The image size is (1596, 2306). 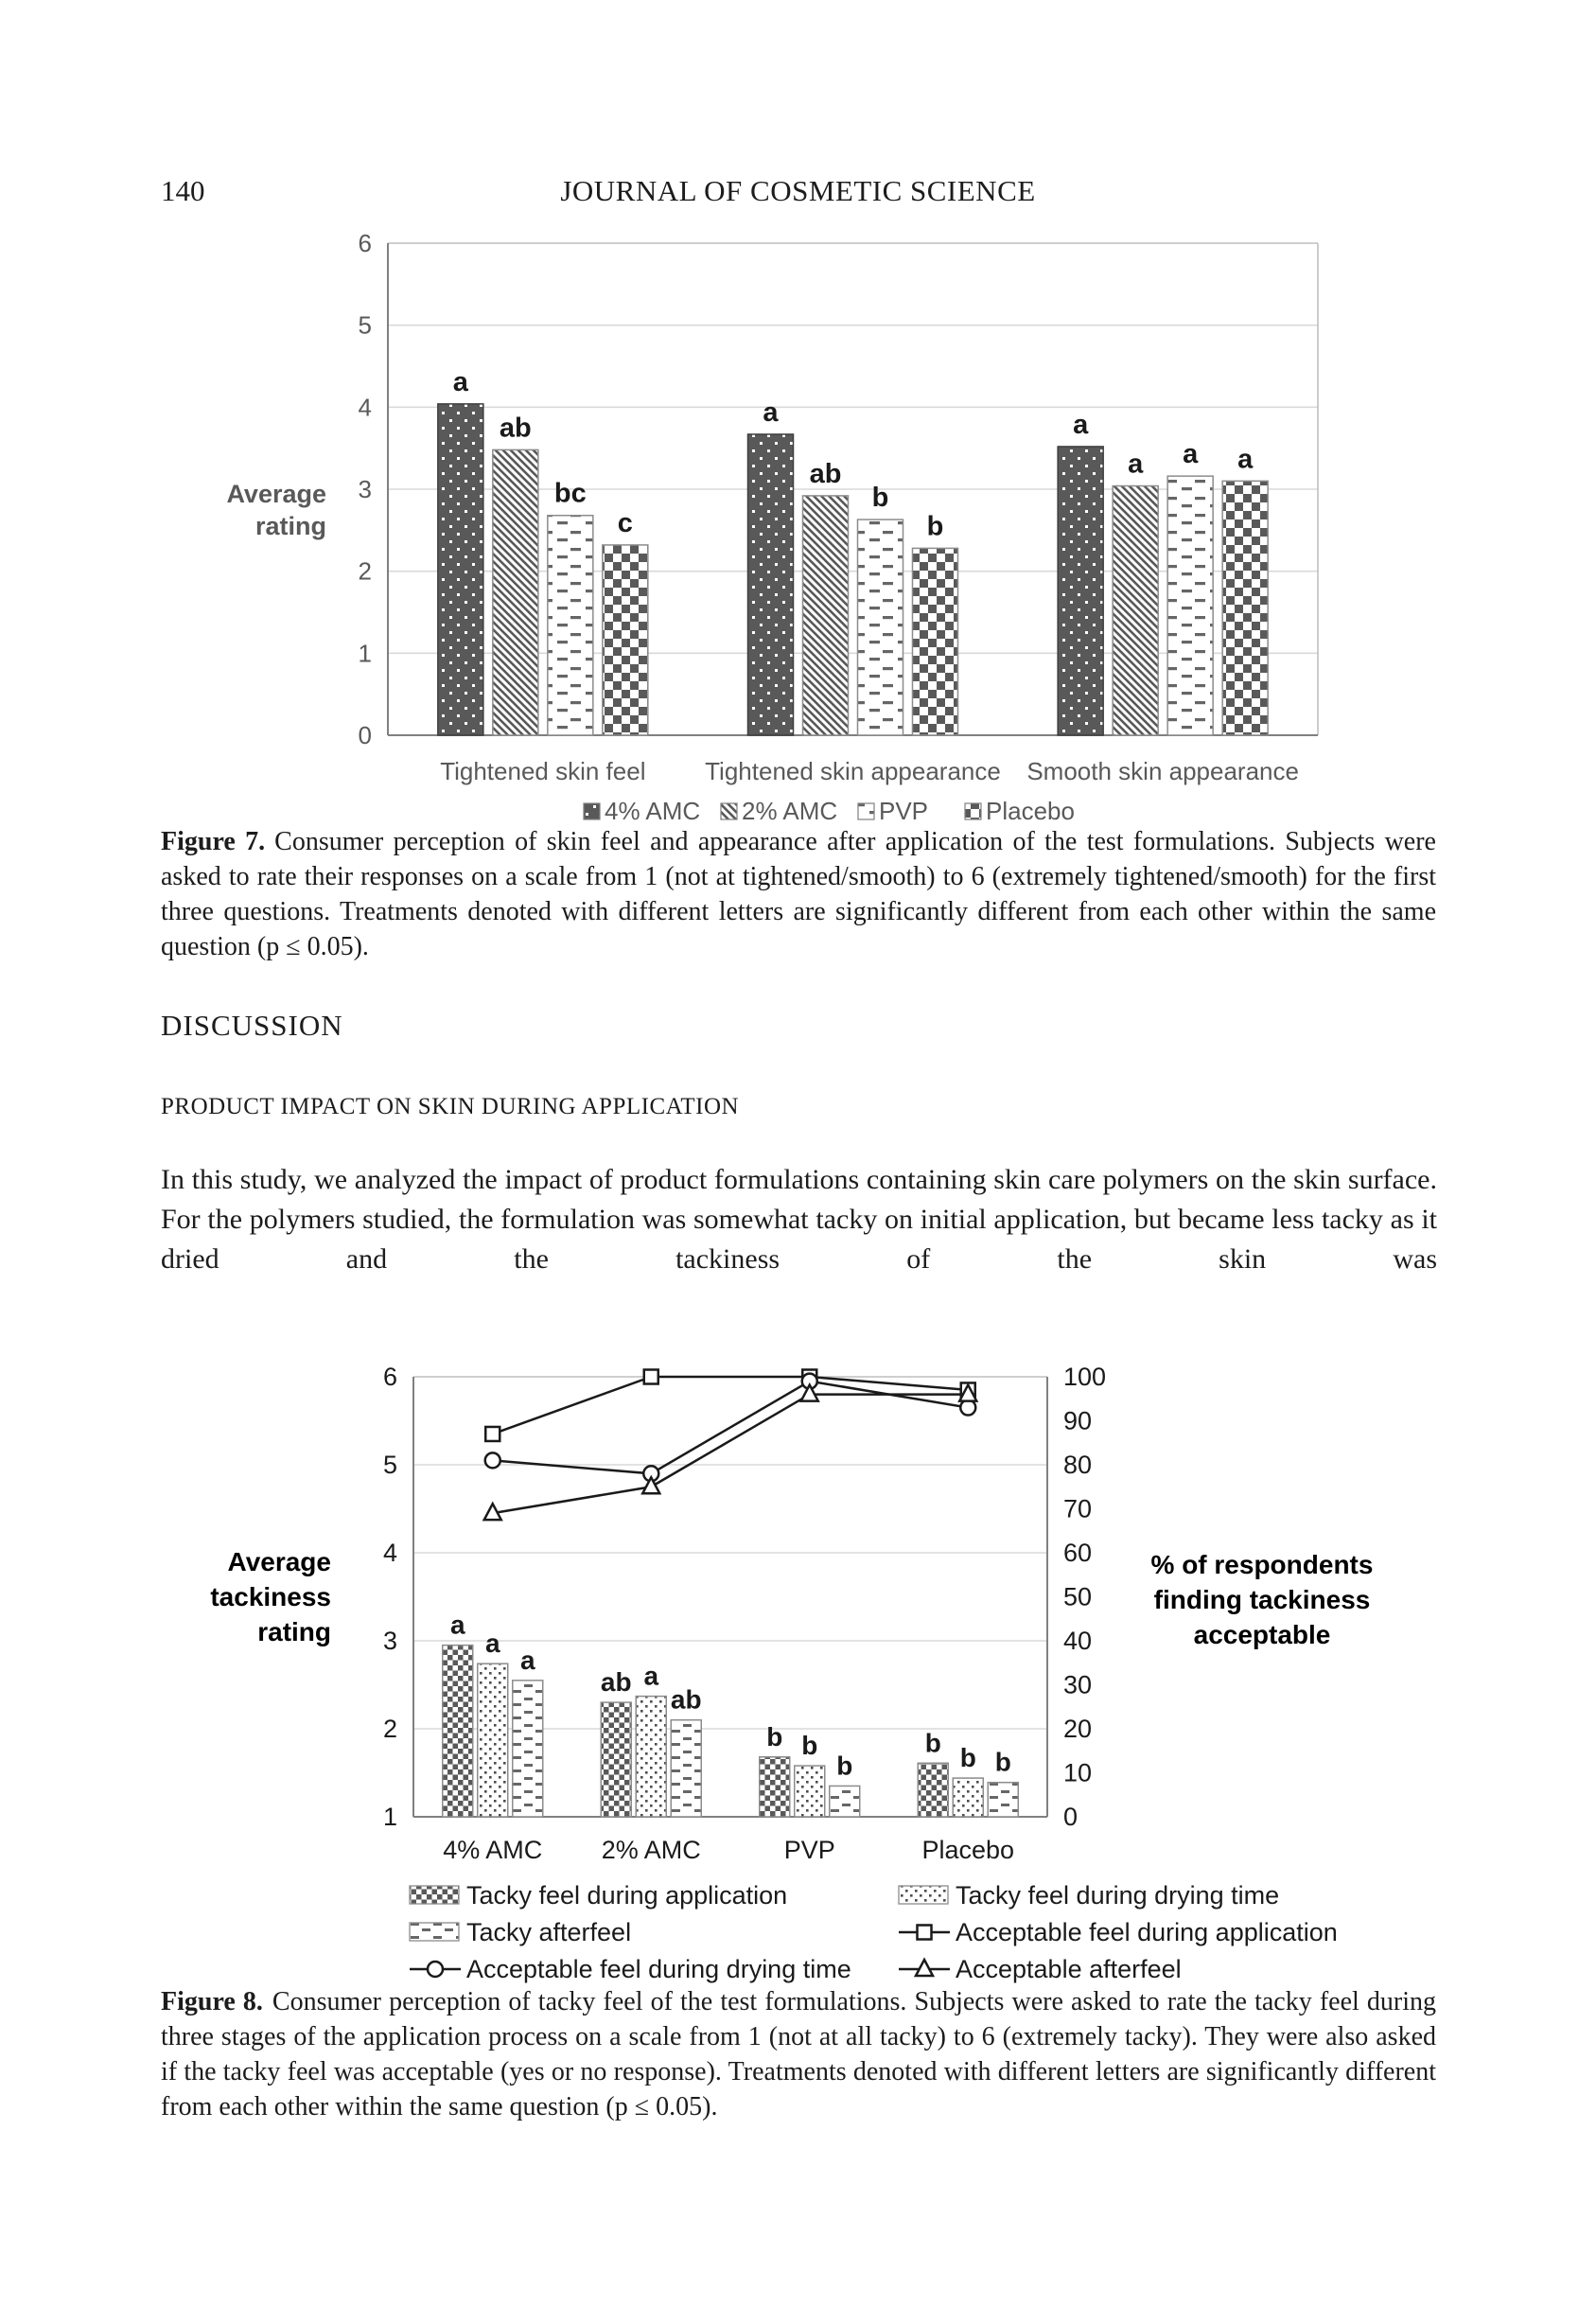 What do you see at coordinates (390, 1641) in the screenshot?
I see `left-y-tick-label: 3` at bounding box center [390, 1641].